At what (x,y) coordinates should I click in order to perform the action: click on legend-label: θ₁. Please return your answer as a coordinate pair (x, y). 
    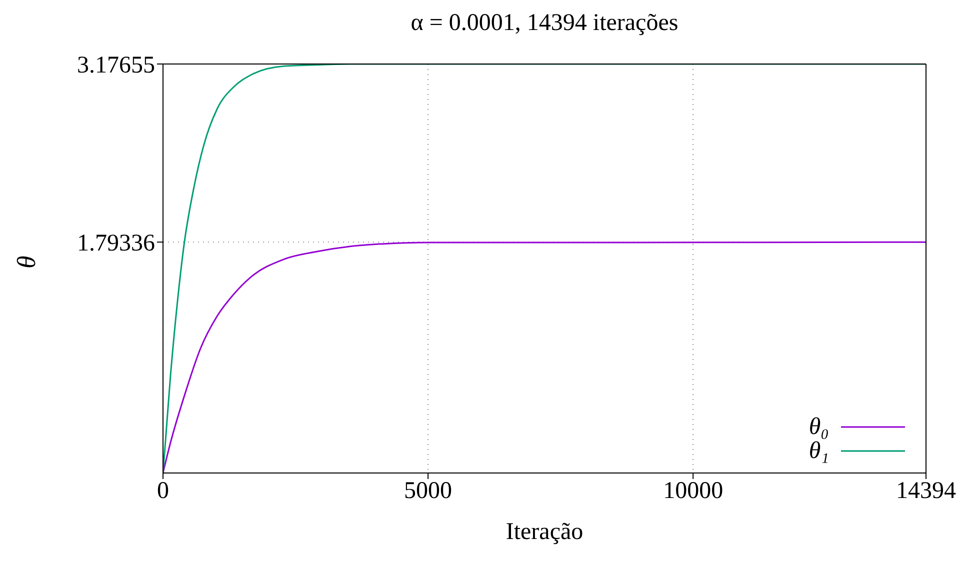
    Looking at the image, I should click on (818, 451).